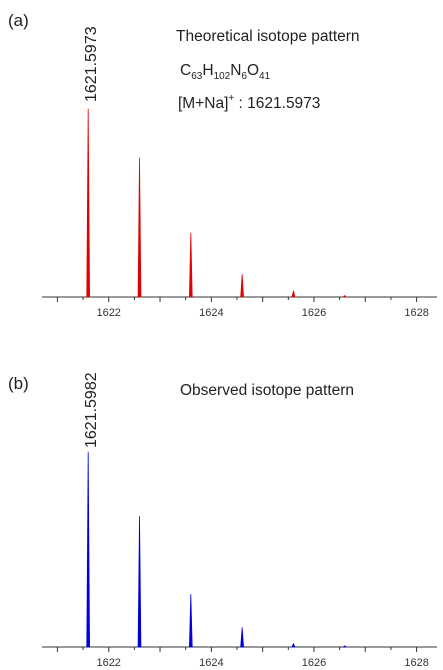 The width and height of the screenshot is (443, 670). What do you see at coordinates (268, 36) in the screenshot?
I see `panel-a-title: Theoretical isotope pattern` at bounding box center [268, 36].